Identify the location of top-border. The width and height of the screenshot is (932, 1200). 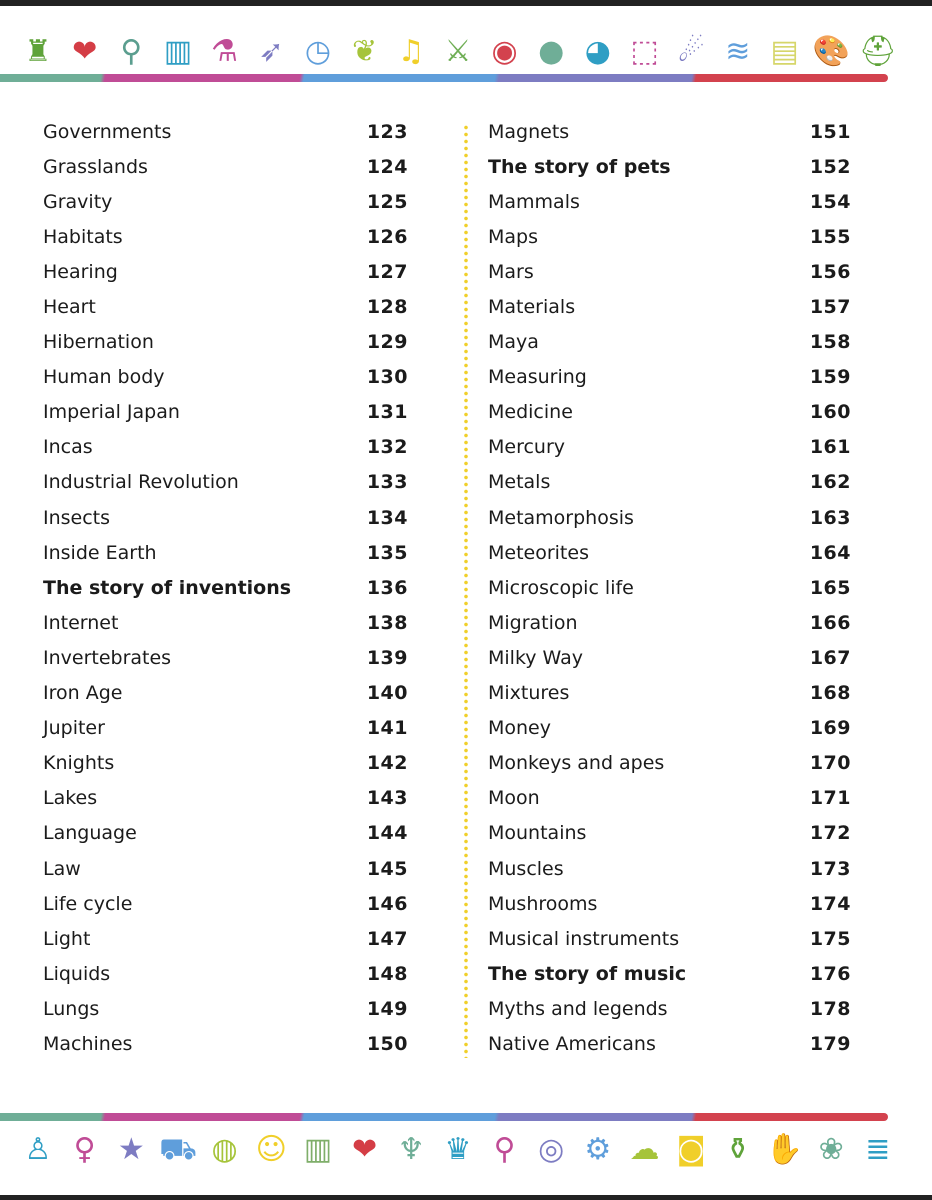
(466, 3).